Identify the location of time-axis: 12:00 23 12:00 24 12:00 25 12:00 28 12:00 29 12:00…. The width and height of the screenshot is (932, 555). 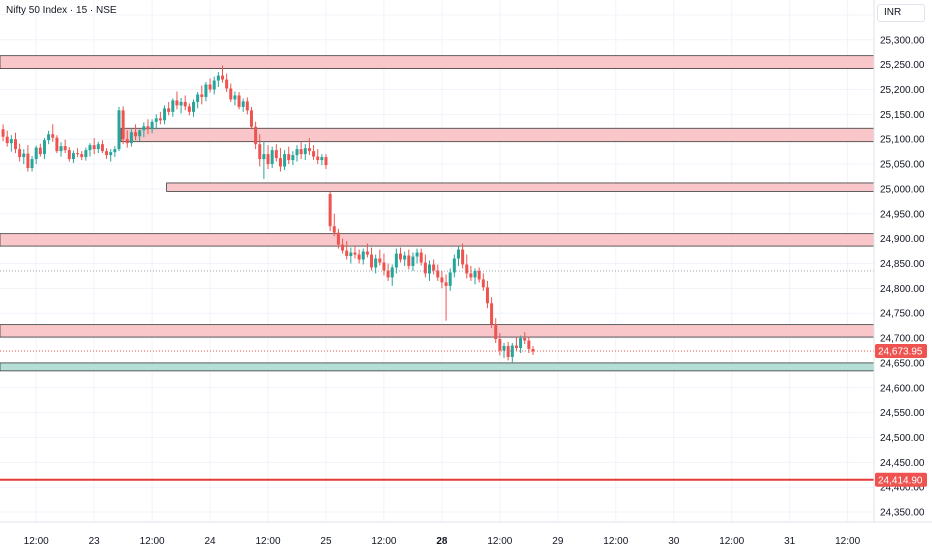
(442, 541).